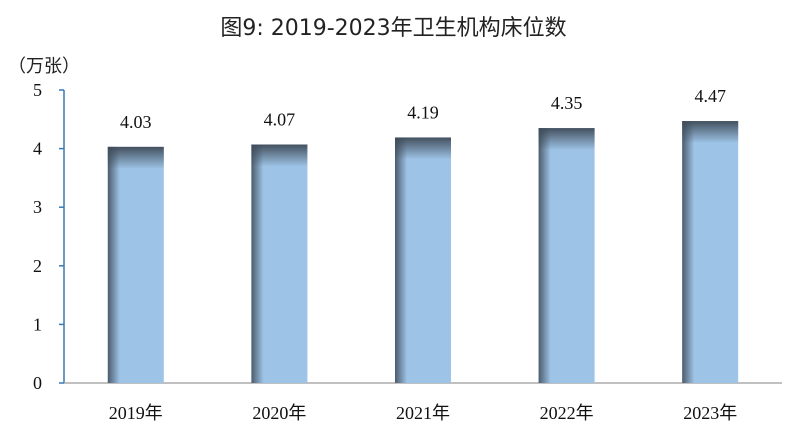 The image size is (787, 430). Describe the element at coordinates (423, 112) in the screenshot. I see `data-label: 4.19` at that location.